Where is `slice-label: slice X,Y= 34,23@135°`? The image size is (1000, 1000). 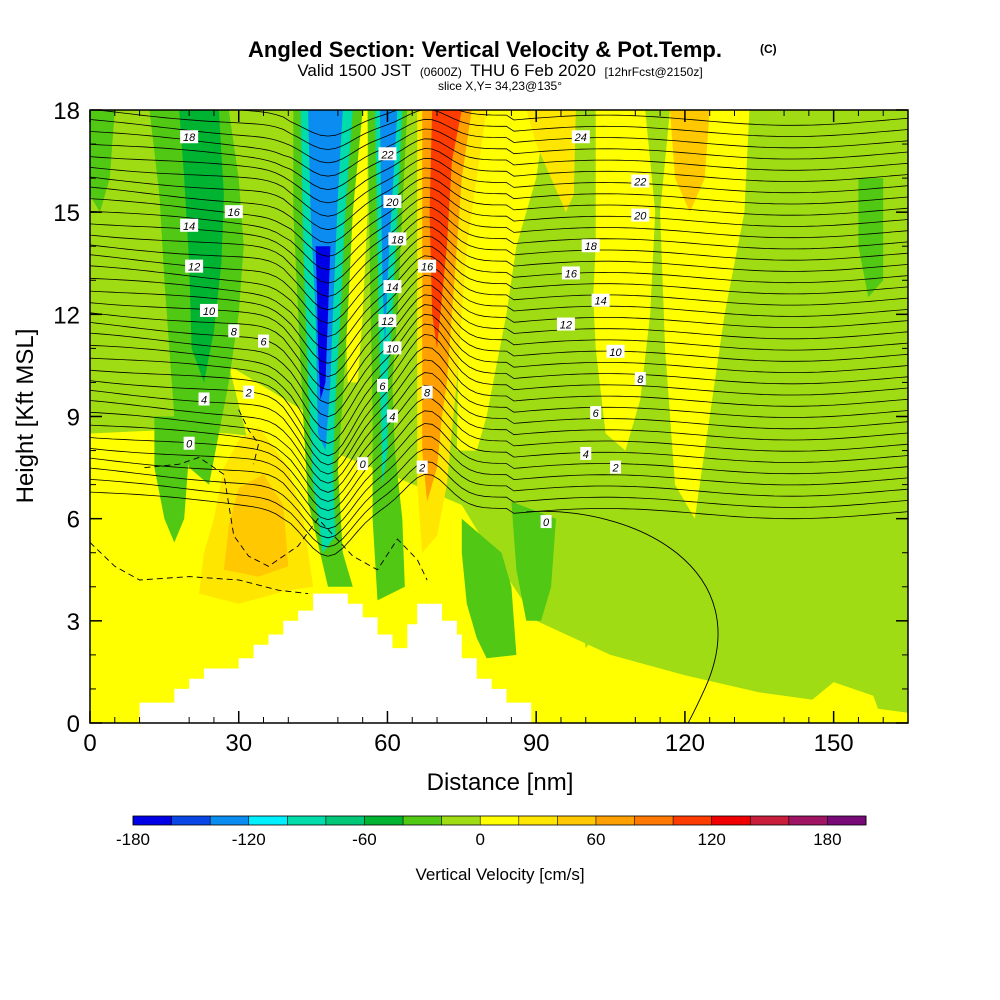
slice-label: slice X,Y= 34,23@135° is located at coordinates (500, 86).